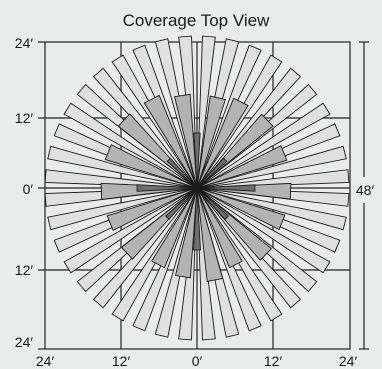  I want to click on left-axis-labels: 24′ 12′ 0′ 12′ 24′, so click(24, 192).